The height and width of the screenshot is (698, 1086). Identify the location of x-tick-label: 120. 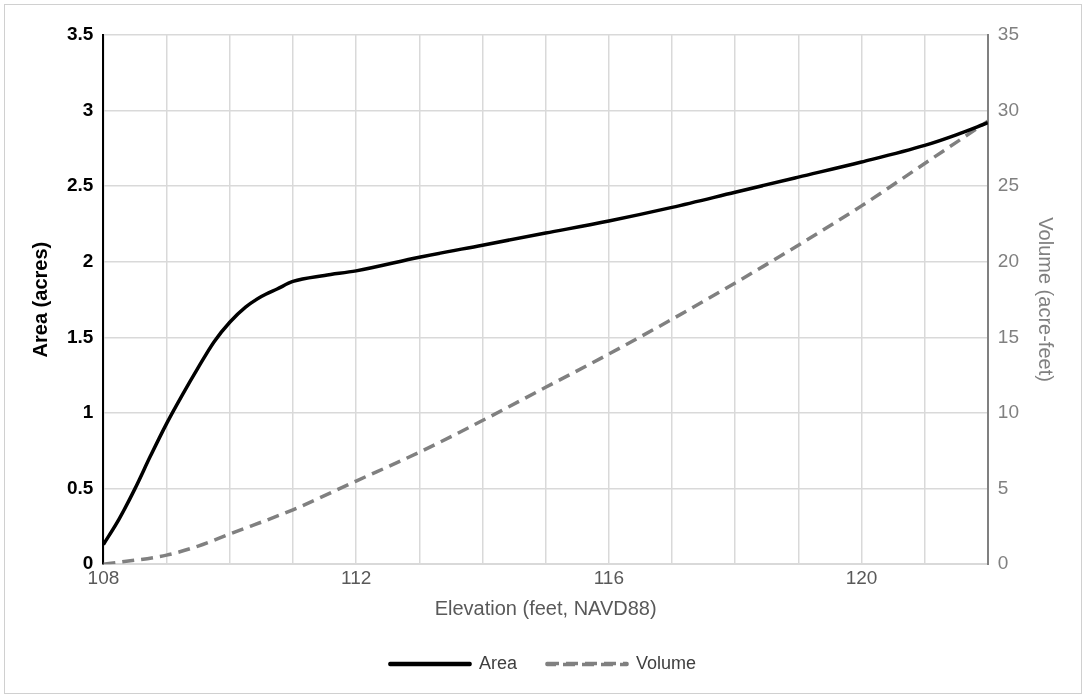
(861, 577).